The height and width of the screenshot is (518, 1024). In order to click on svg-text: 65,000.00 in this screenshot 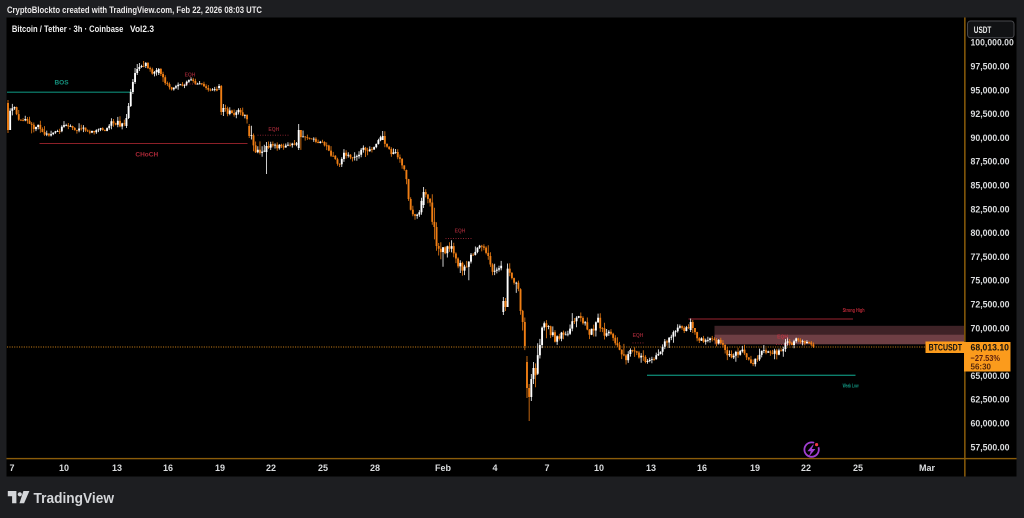, I will do `click(990, 376)`.